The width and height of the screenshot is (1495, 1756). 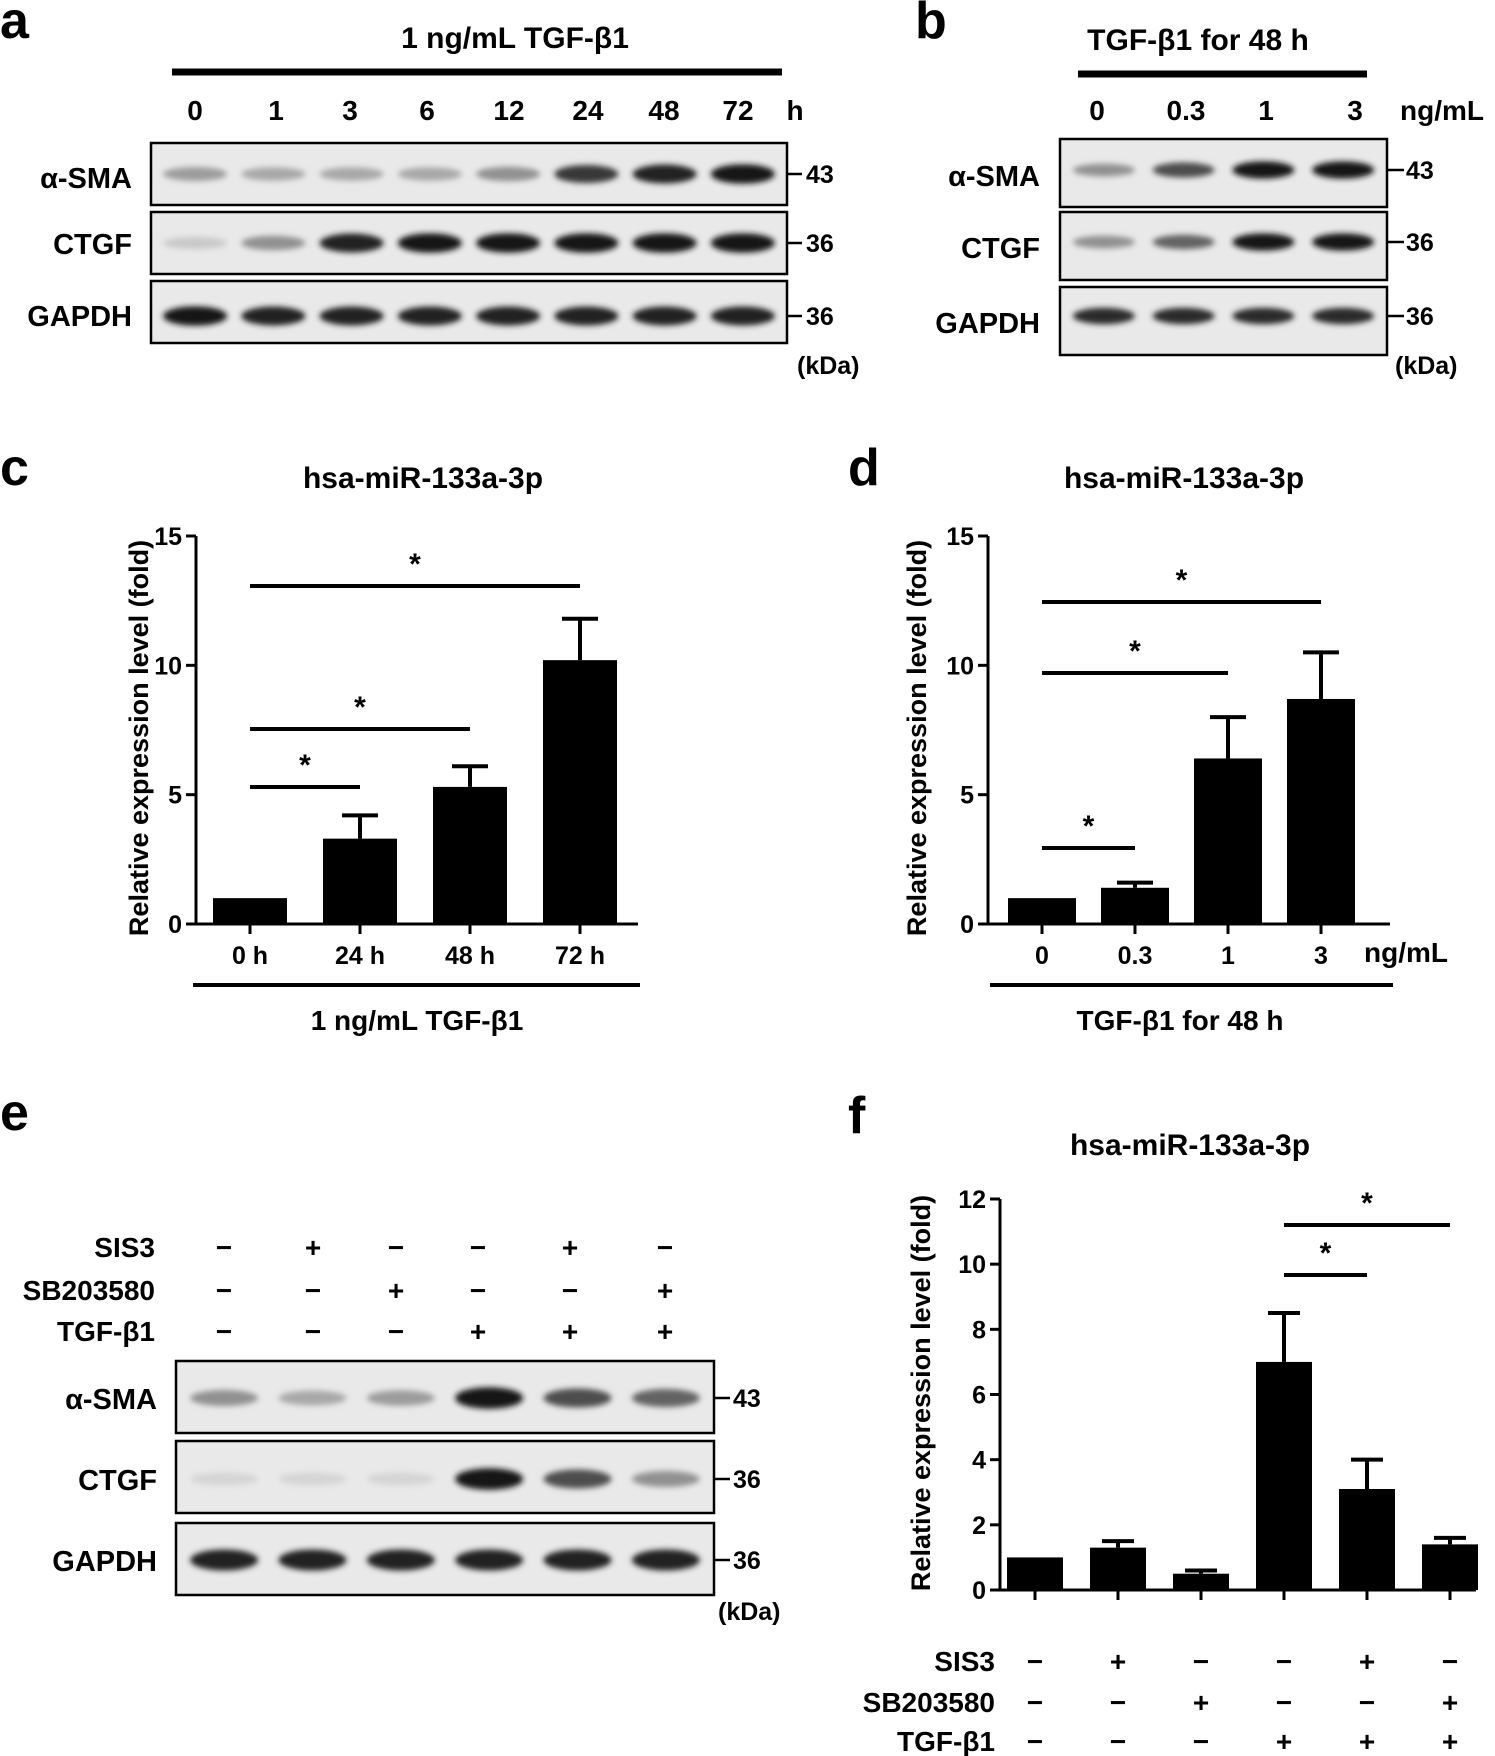 I want to click on x-tick-label: 24 h, so click(x=360, y=956).